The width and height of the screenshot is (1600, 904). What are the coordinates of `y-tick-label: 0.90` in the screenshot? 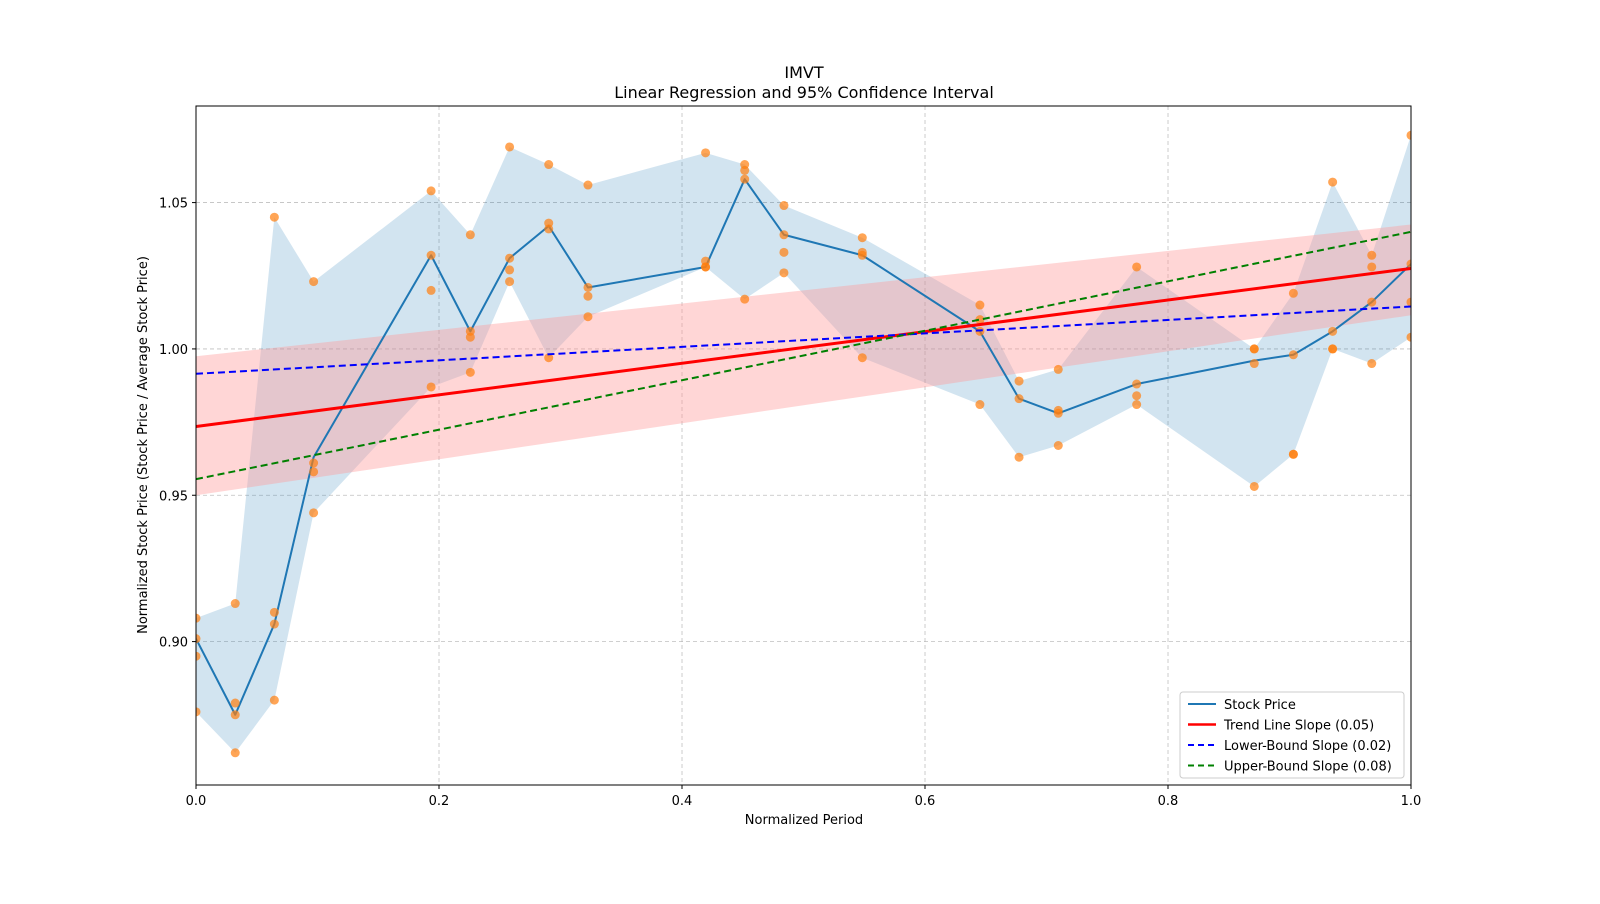 It's located at (173, 643).